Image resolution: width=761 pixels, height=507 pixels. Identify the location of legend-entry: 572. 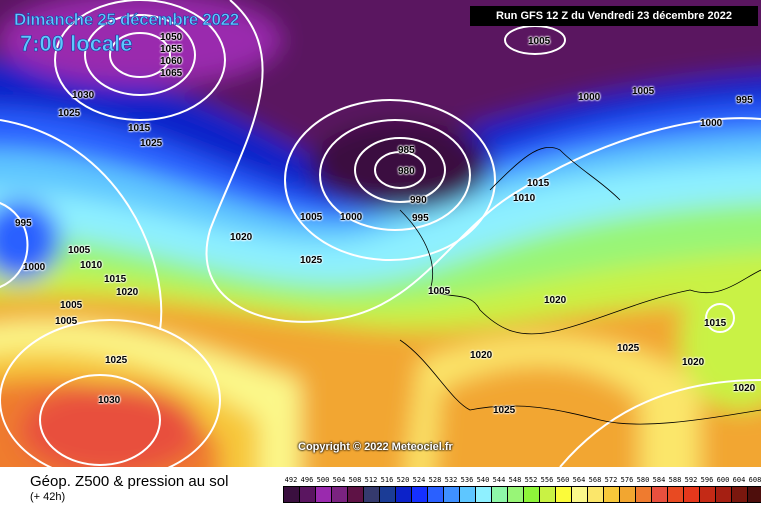
(611, 489).